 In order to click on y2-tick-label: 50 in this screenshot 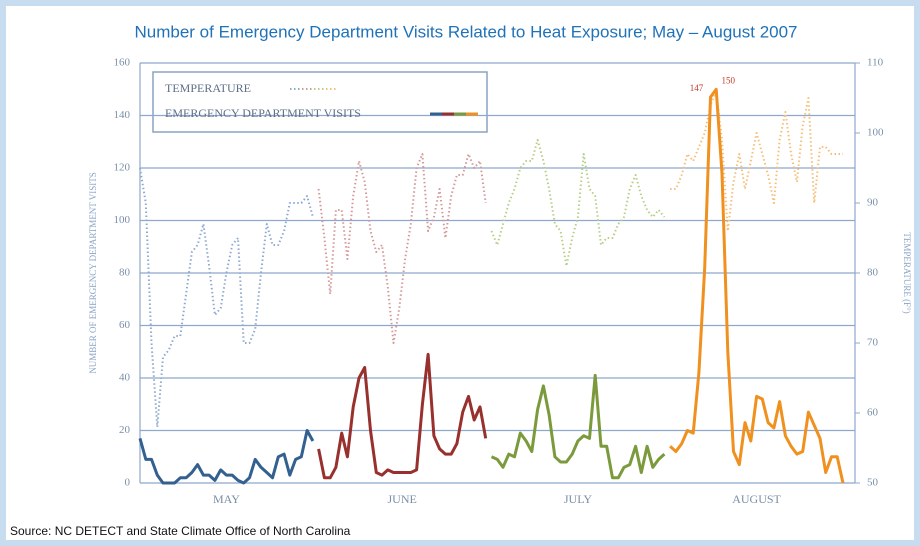, I will do `click(873, 483)`.